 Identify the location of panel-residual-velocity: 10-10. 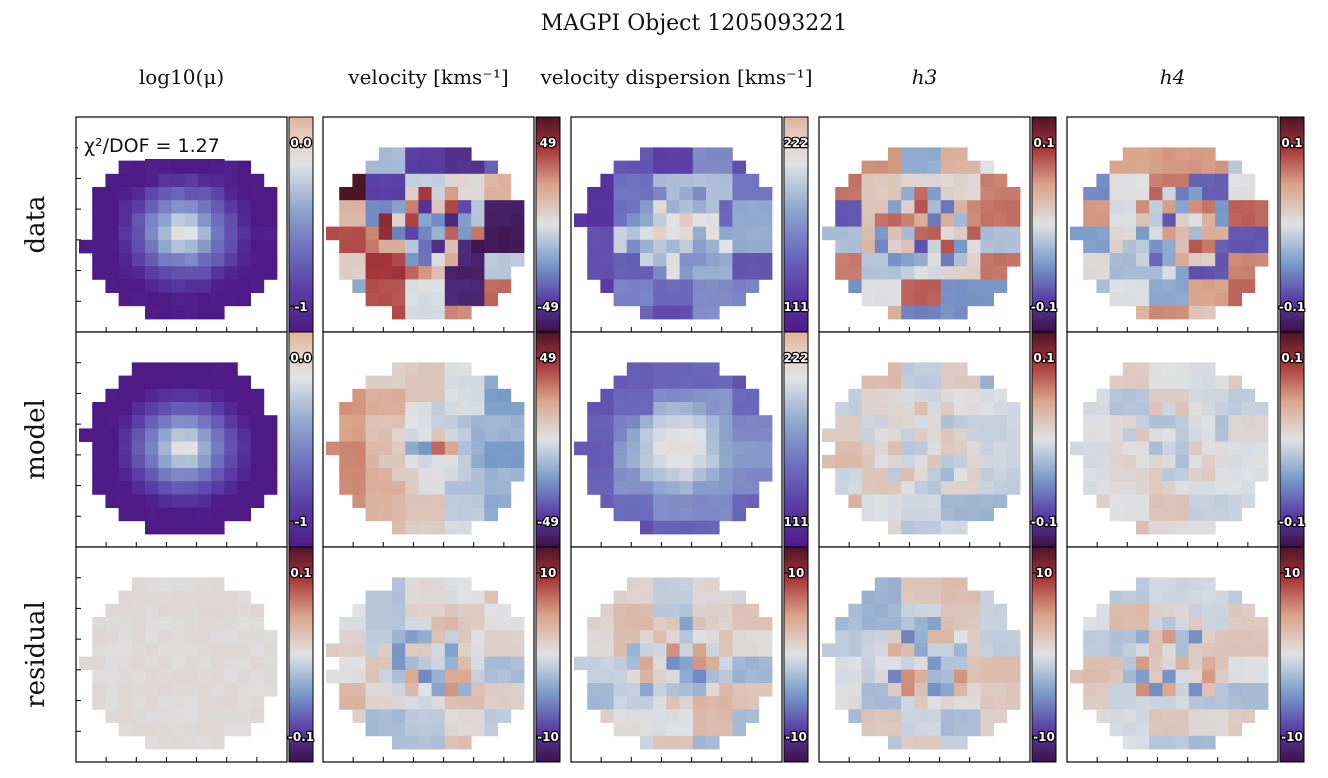
(441, 654).